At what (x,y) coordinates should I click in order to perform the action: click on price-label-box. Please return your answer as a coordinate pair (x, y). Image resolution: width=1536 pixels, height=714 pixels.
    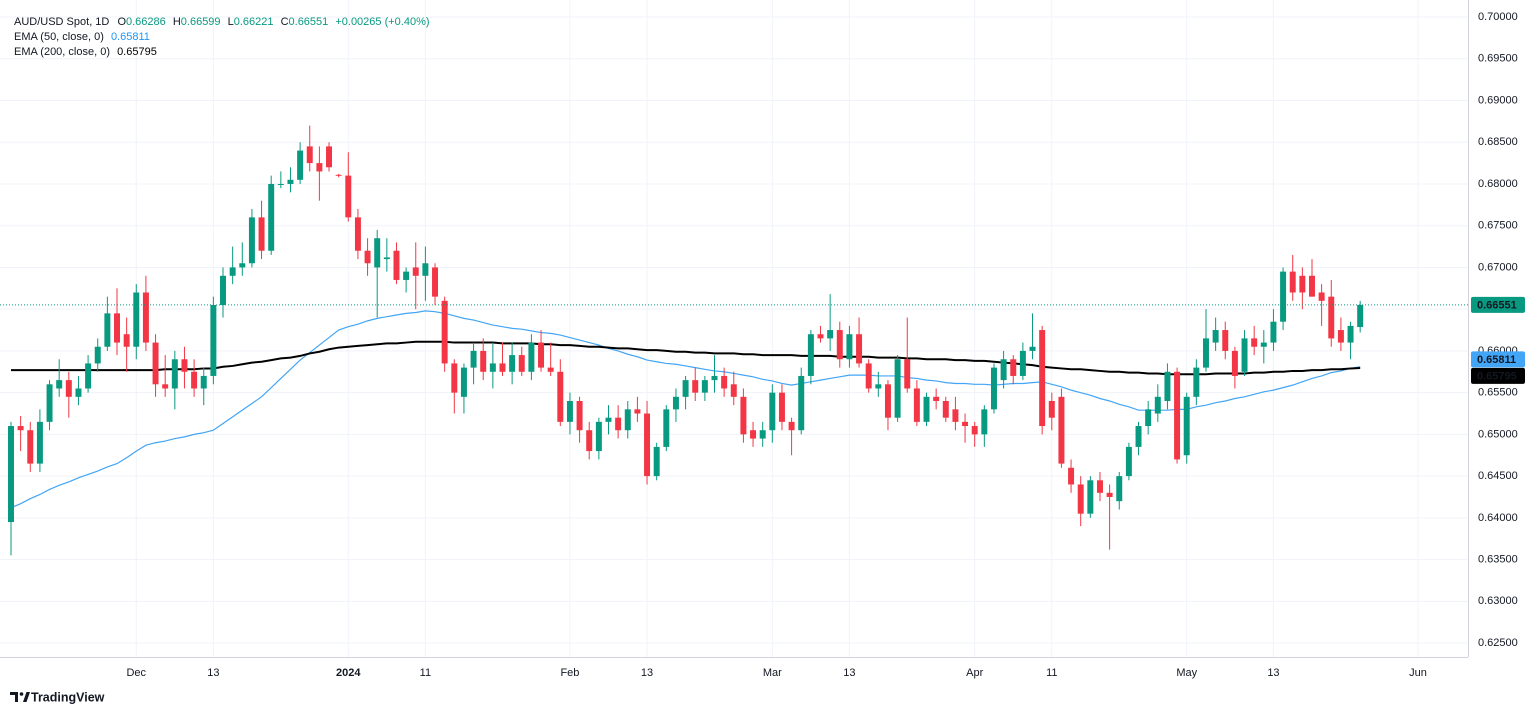
    Looking at the image, I should click on (1498, 375).